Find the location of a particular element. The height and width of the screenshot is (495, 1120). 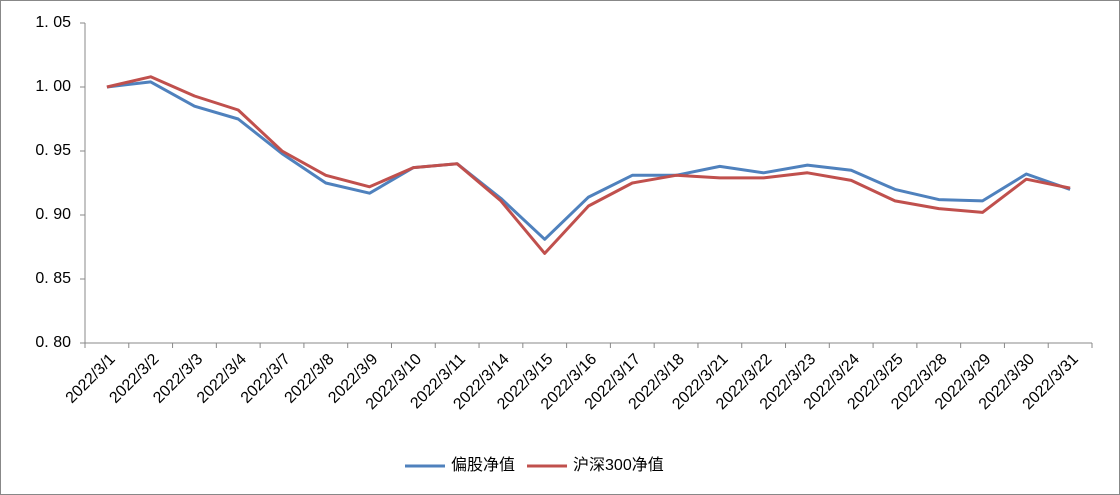

y-tick-label: 0. 85 is located at coordinates (53, 278).